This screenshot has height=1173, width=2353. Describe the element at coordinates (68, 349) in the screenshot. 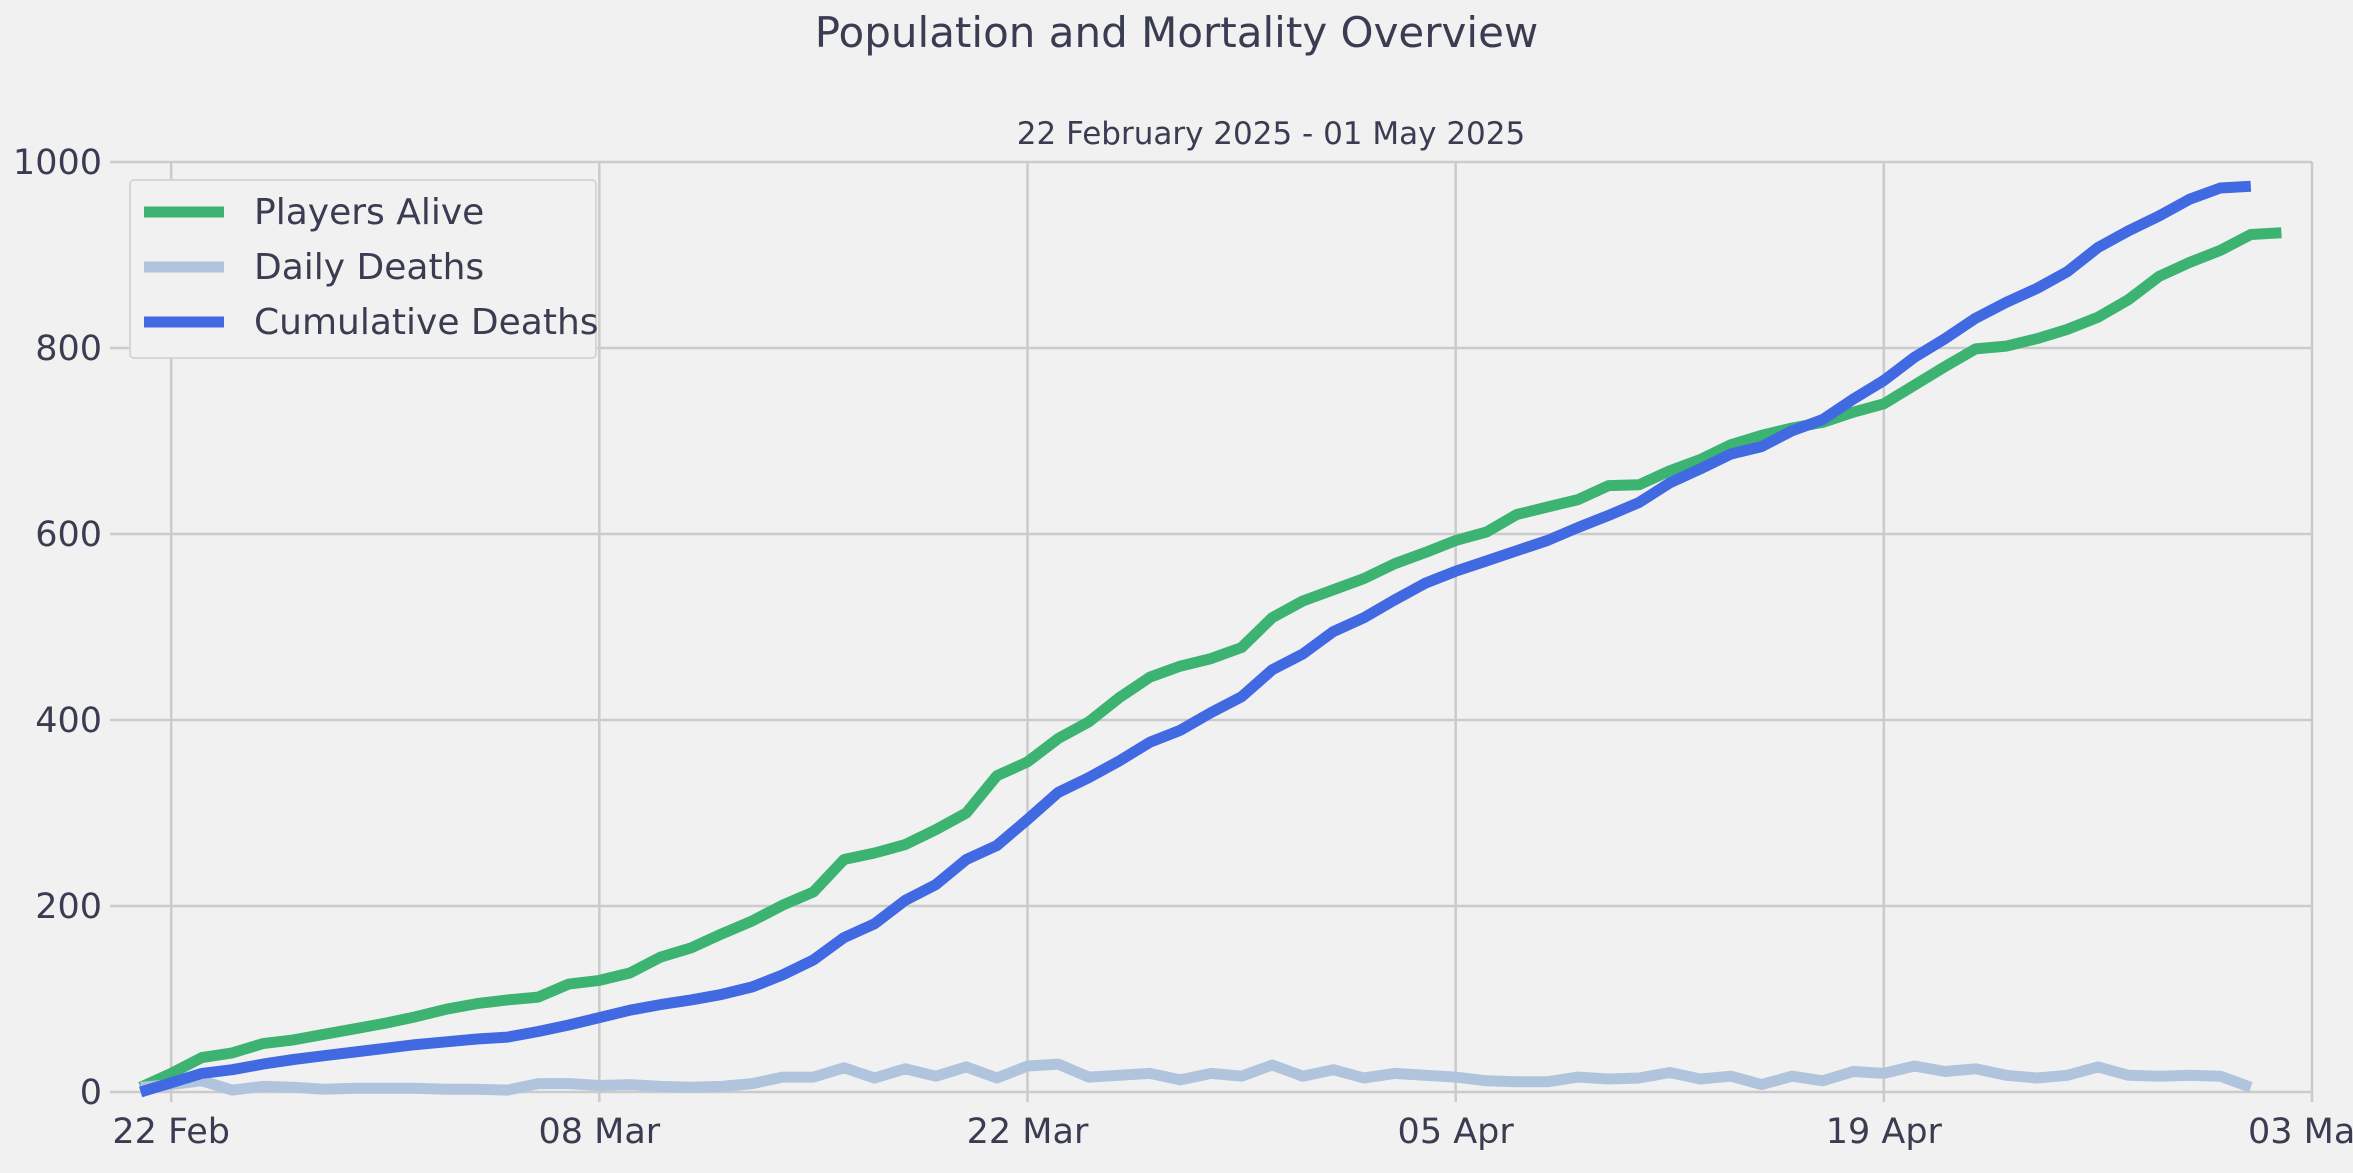

I see `y-tick-label: 800` at that location.